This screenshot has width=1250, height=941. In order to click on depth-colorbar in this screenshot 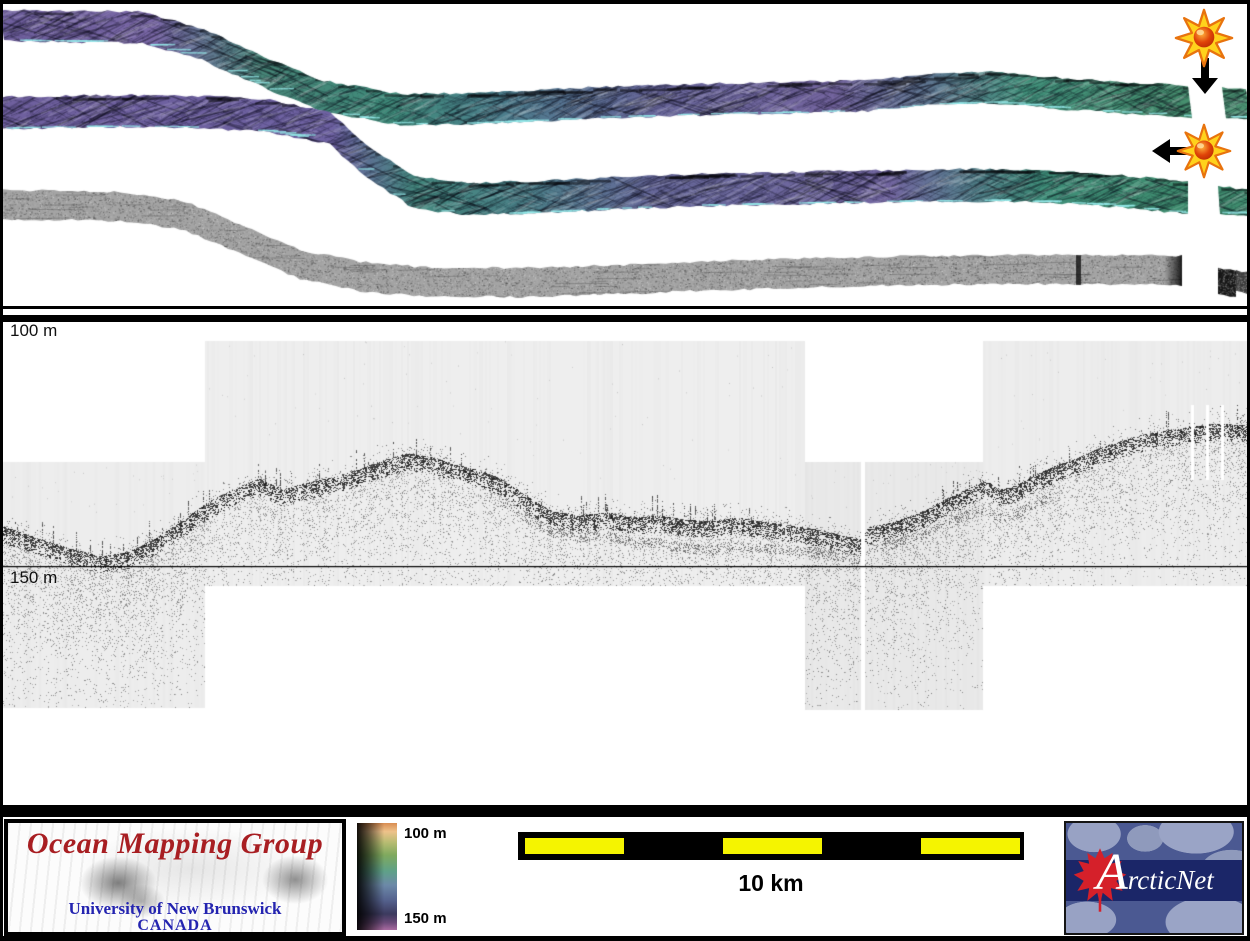, I will do `click(377, 876)`.